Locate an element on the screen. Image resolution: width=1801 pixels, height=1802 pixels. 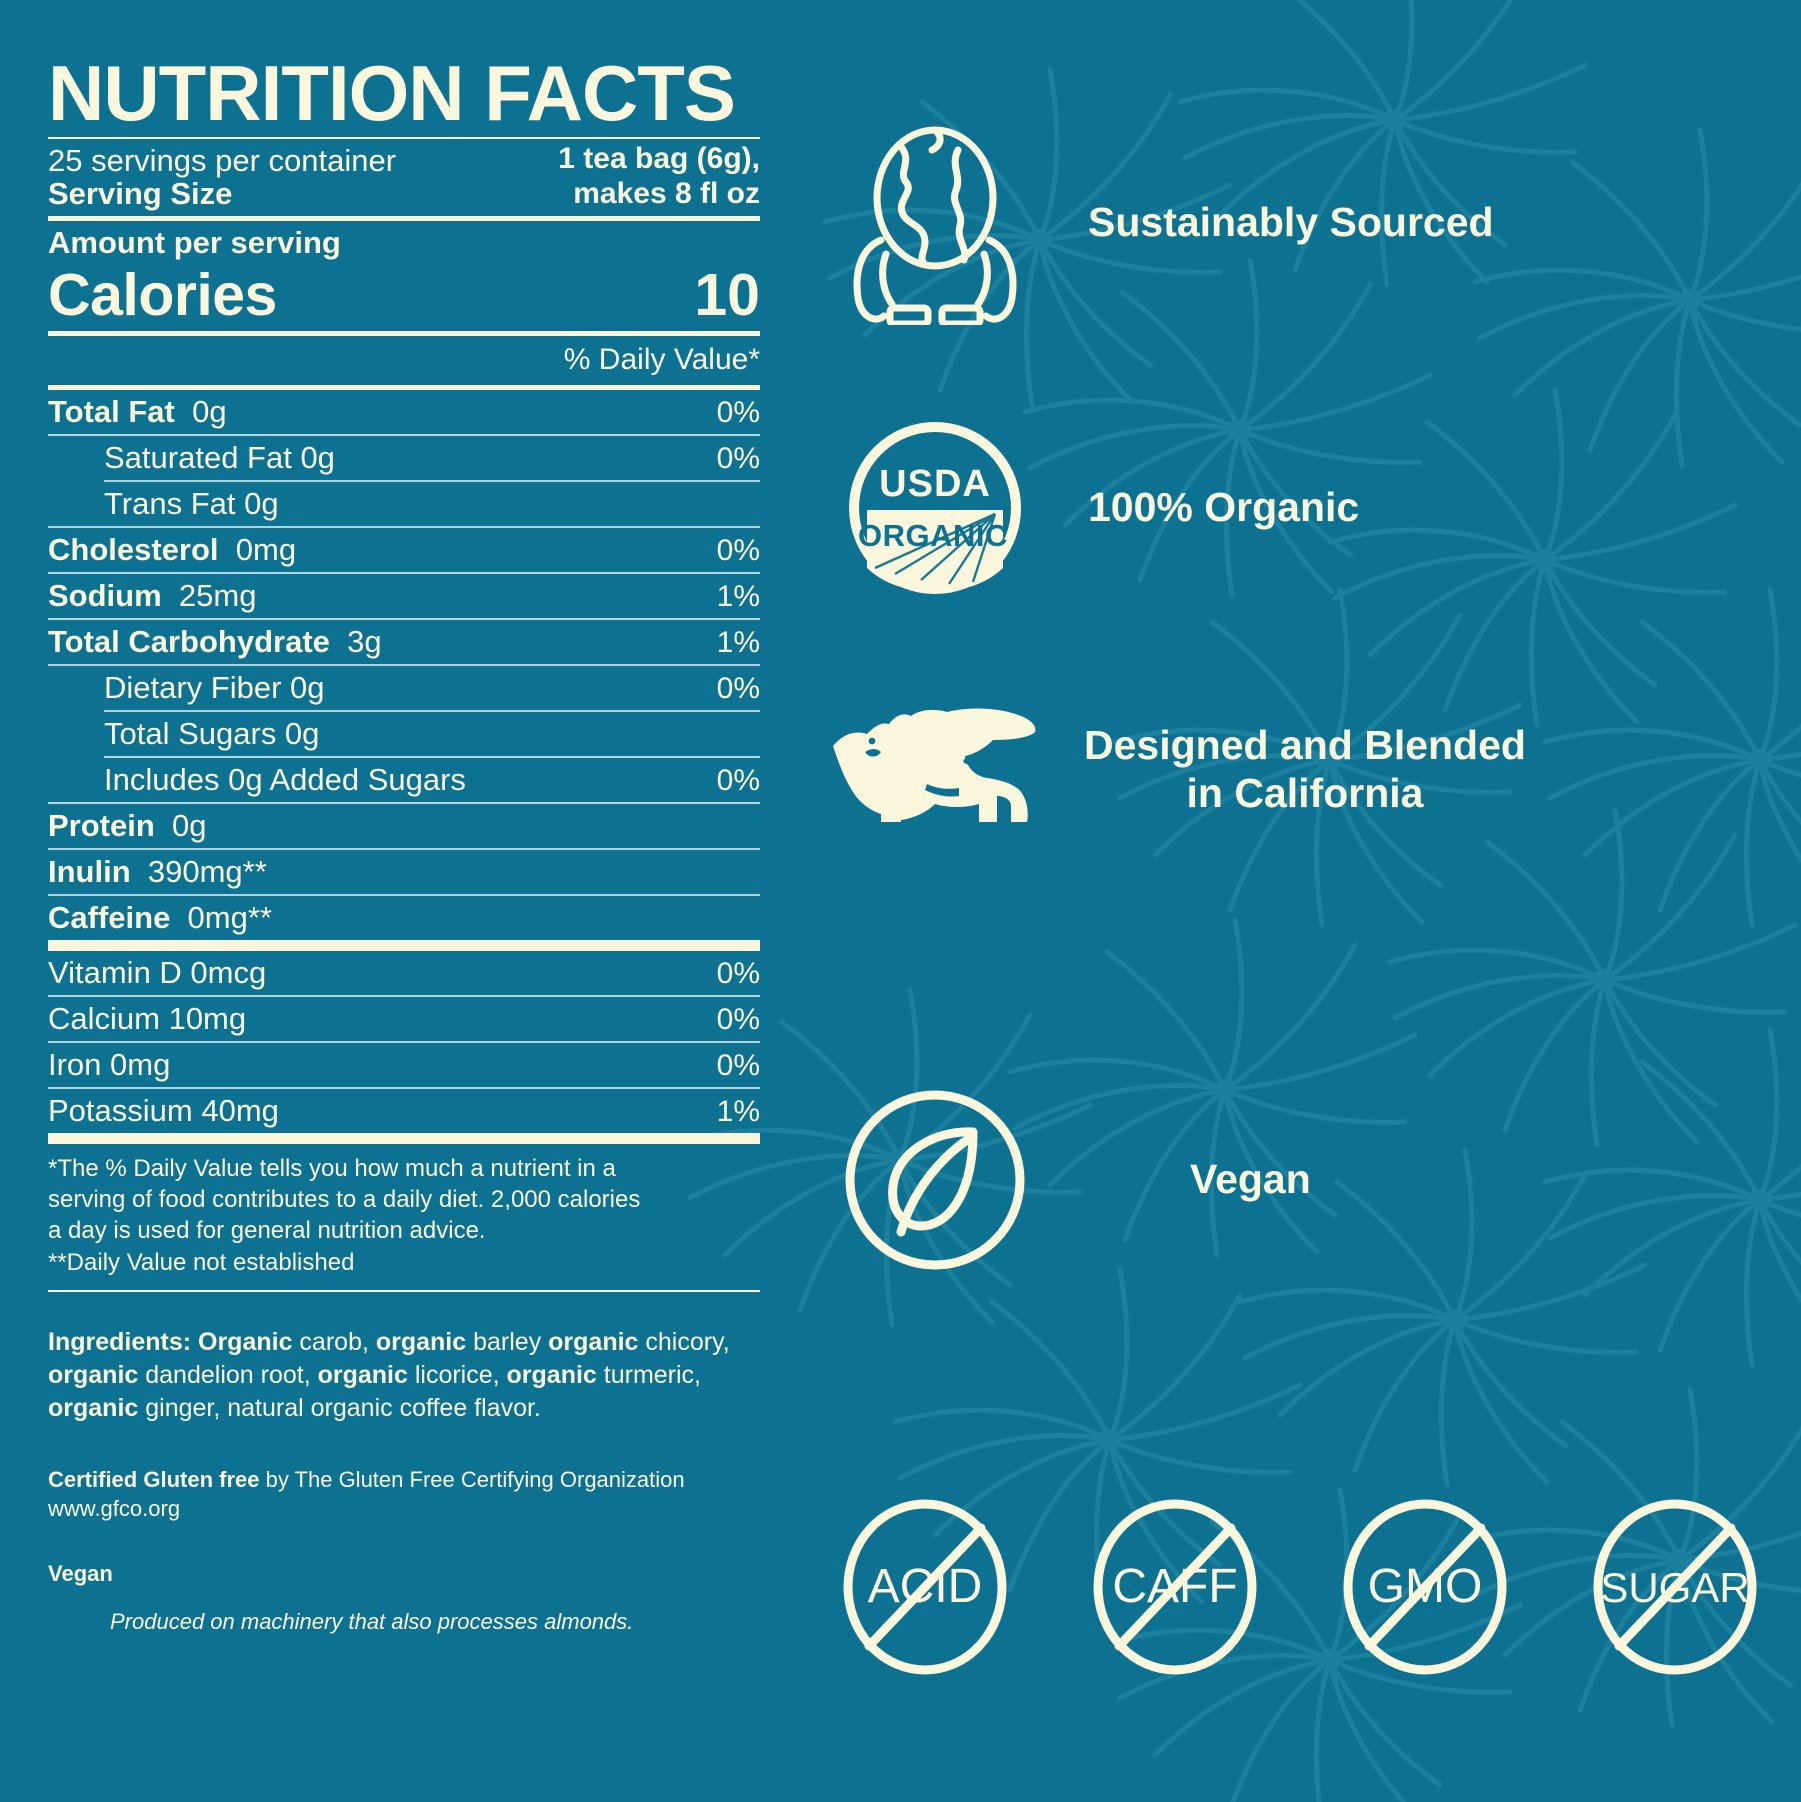
nutrient-row: Saturated Fat 0g 0% is located at coordinates (404, 458).